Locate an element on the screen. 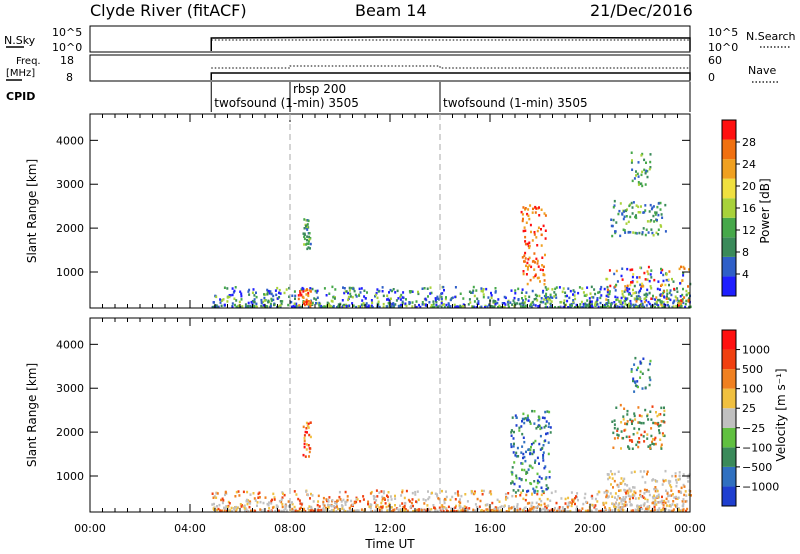  nsky-tick-top: 10^5 is located at coordinates (67, 32).